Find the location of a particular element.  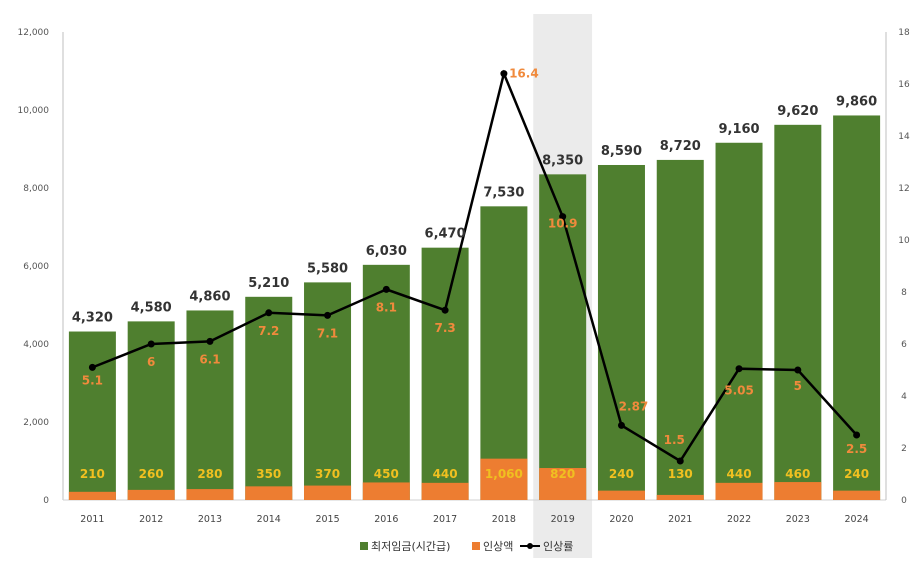

x-tick-label: 2023 is located at coordinates (798, 519).